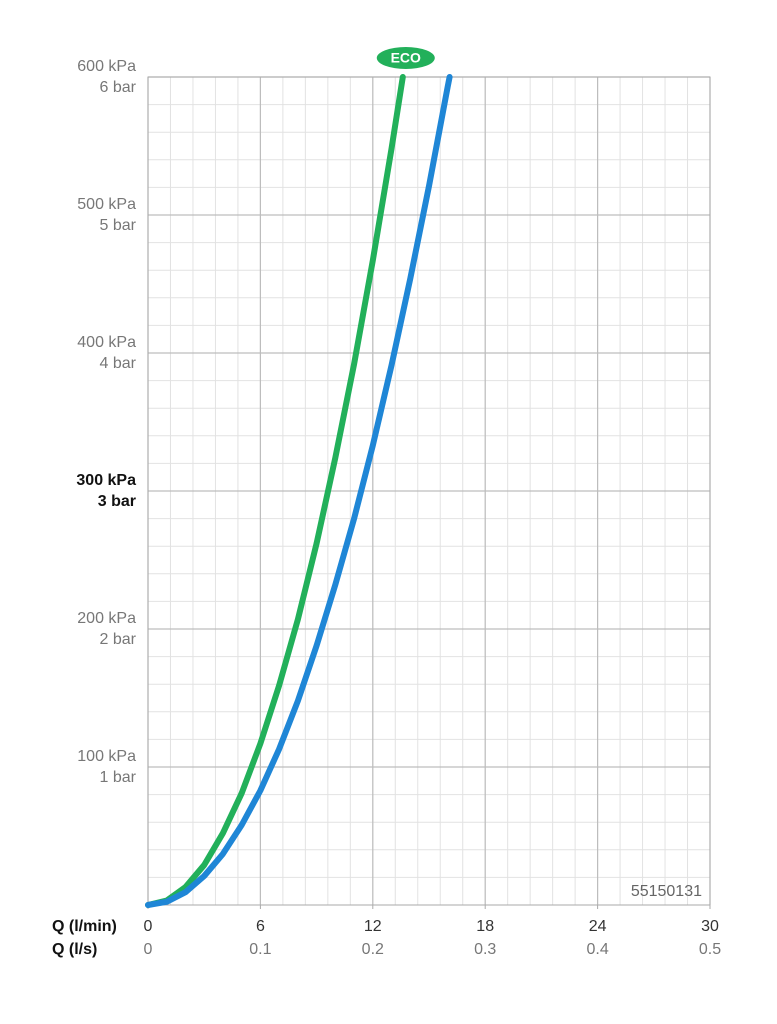 This screenshot has height=1024, width=777. I want to click on y-tick-label: 100 kPa, so click(106, 756).